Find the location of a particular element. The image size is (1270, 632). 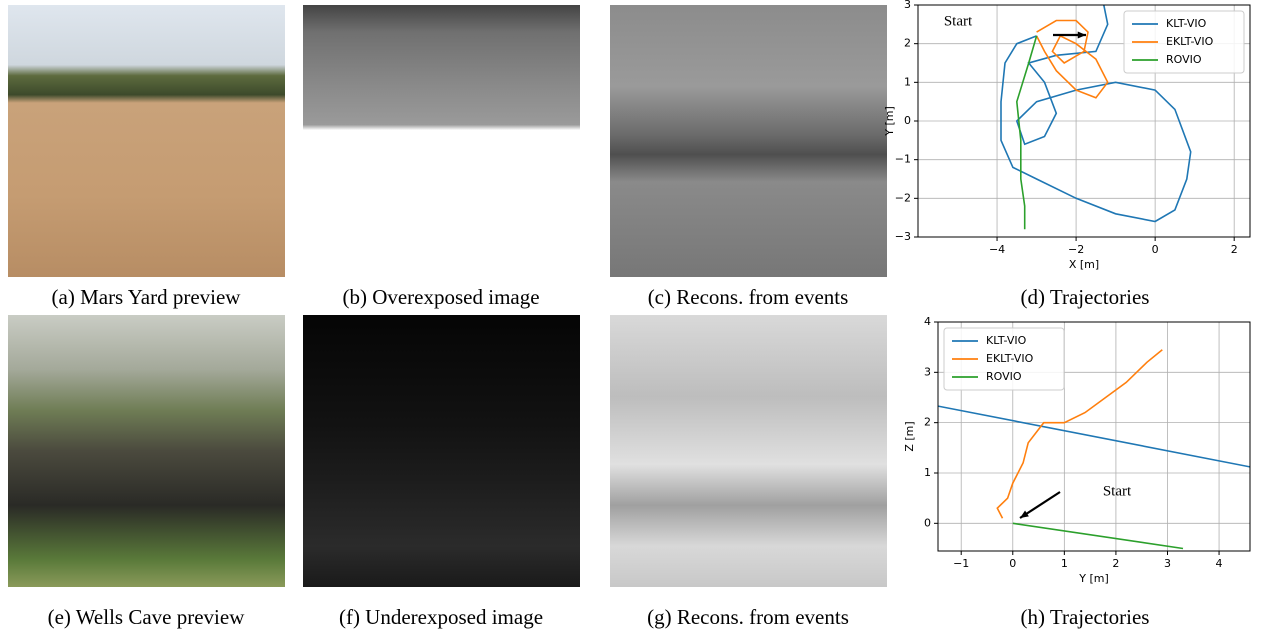

caption: (d) Trajectories is located at coordinates (1085, 297).